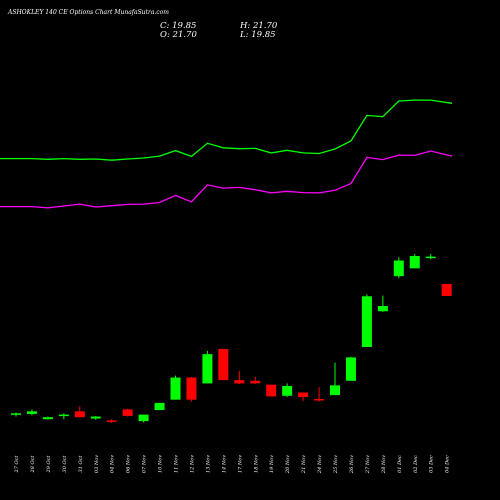  I want to click on x-tick-label: 29 Oct, so click(49, 464).